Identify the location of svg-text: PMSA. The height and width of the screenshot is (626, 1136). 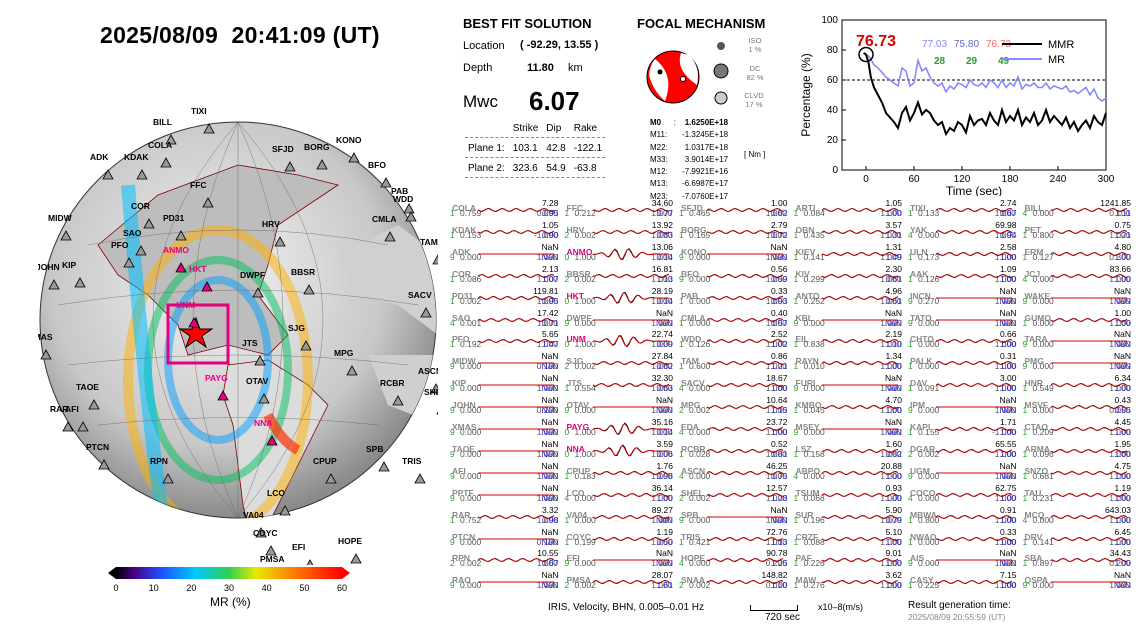
(272, 559).